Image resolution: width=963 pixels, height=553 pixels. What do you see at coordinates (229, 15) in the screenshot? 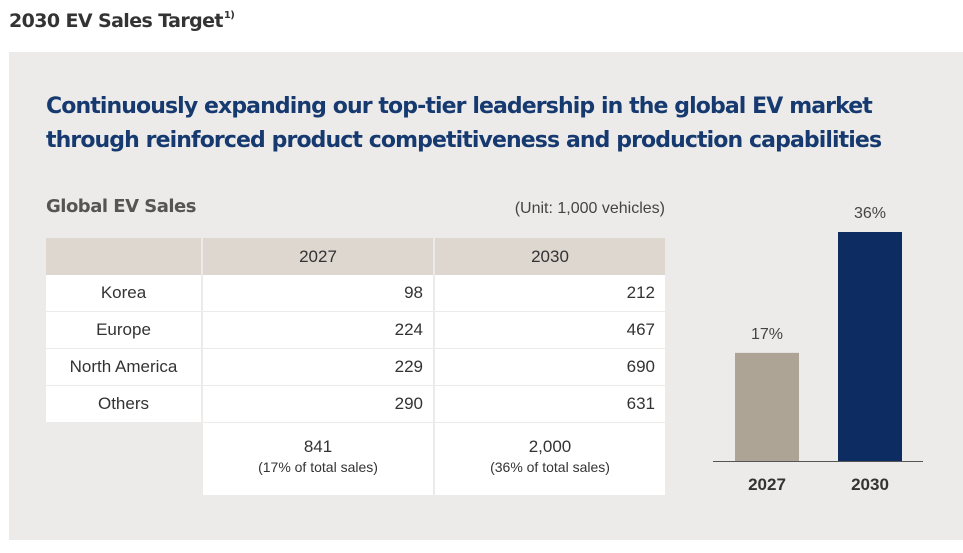
I see `page-title-footnote: 1)` at bounding box center [229, 15].